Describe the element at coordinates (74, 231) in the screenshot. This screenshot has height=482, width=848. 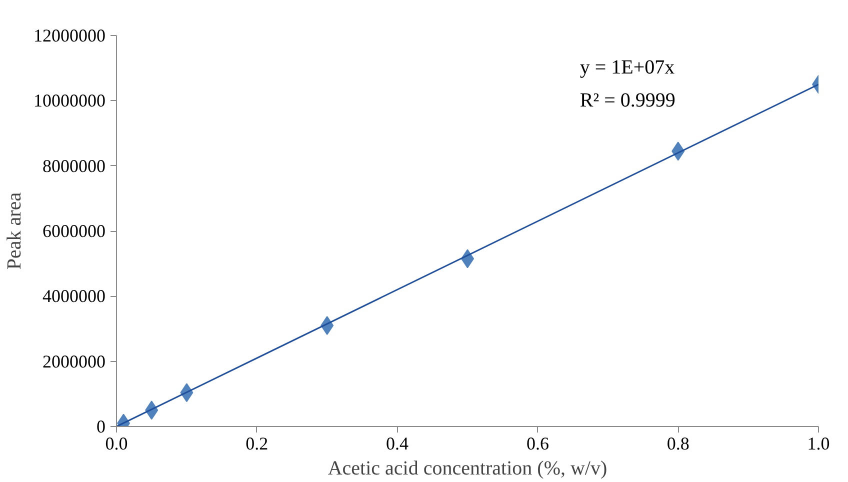
I see `y-tick-label: 6000000` at that location.